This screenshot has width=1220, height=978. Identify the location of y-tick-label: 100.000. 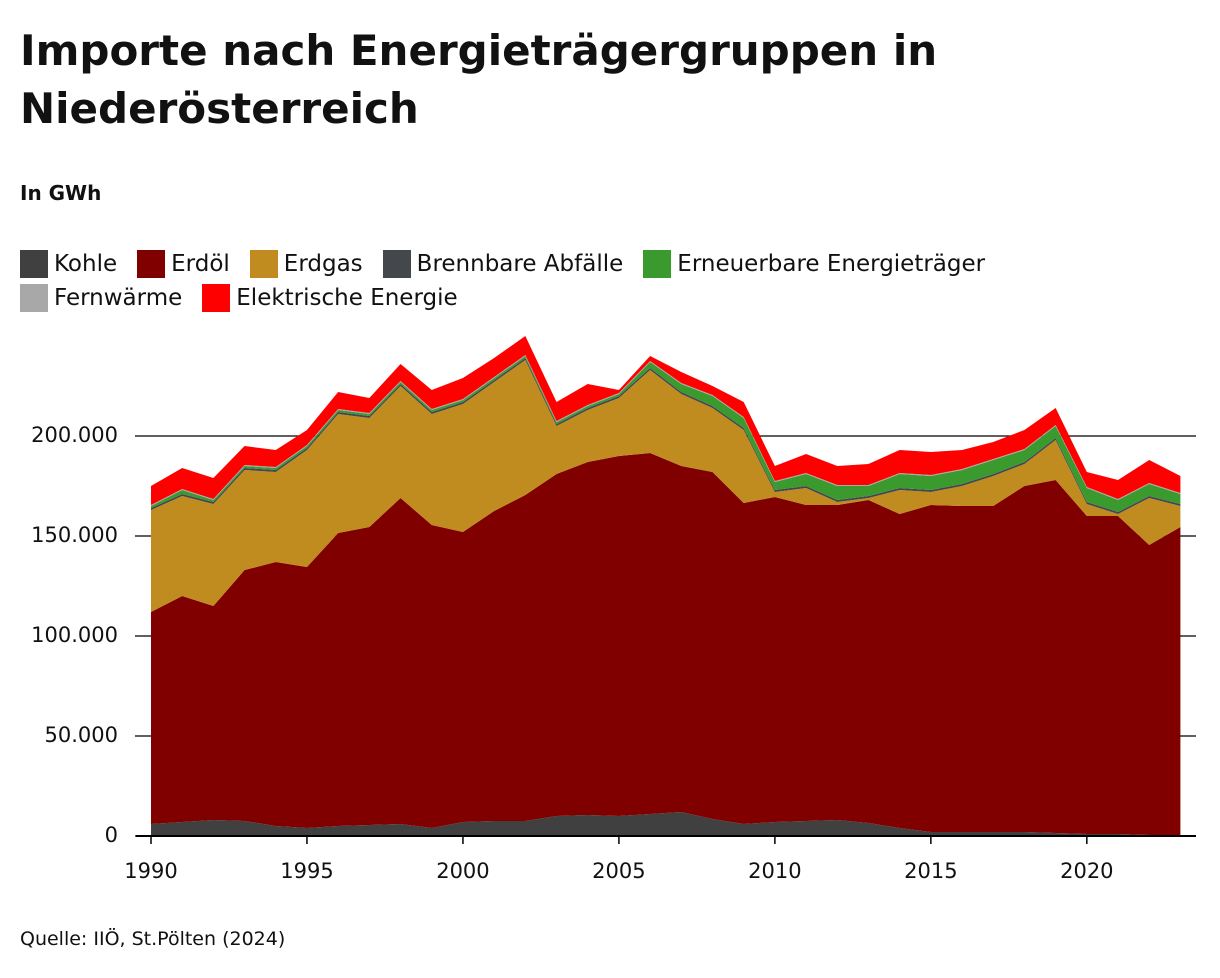
(74, 635).